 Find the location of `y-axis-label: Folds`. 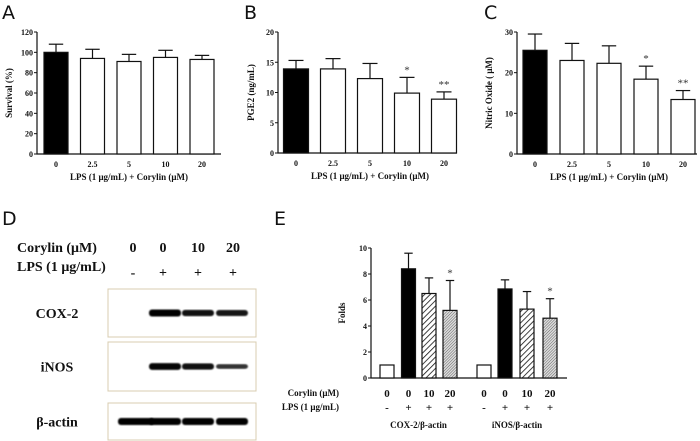

y-axis-label: Folds is located at coordinates (342, 313).